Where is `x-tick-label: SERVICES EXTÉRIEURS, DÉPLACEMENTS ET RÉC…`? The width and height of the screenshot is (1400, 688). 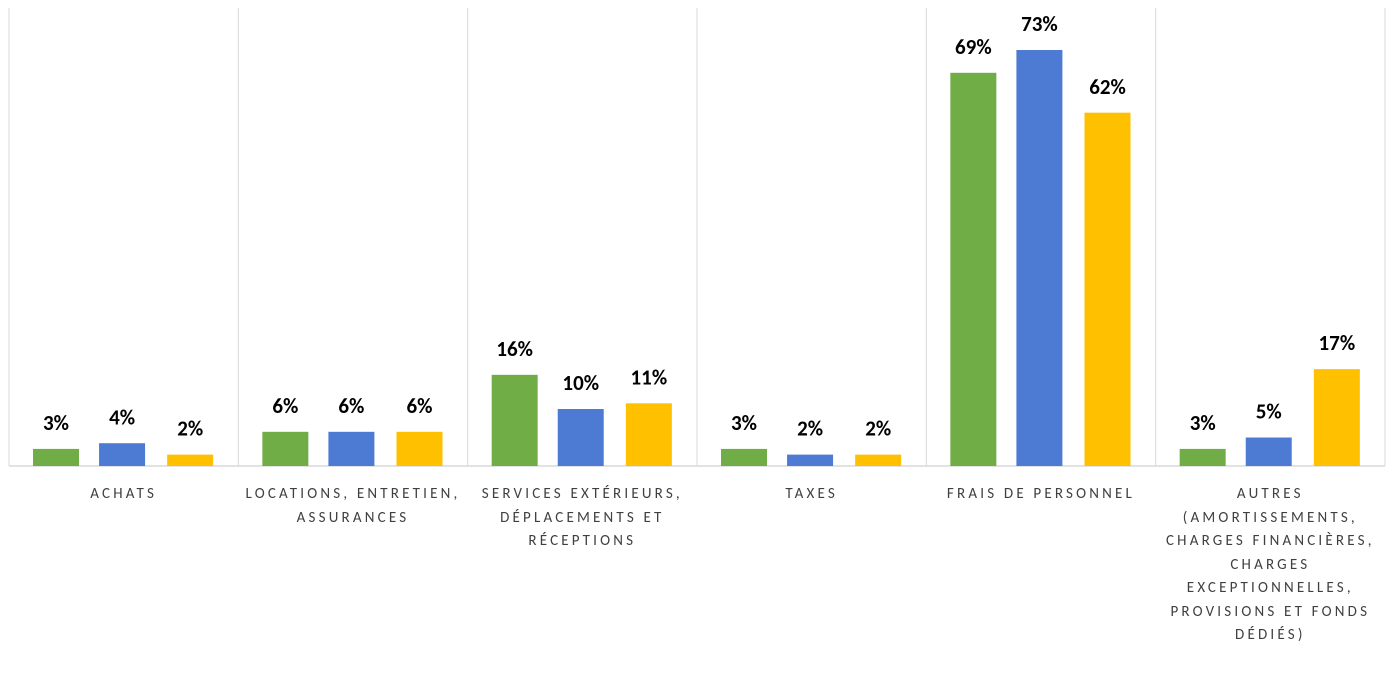 x-tick-label: SERVICES EXTÉRIEURS, DÉPLACEMENTS ET RÉC… is located at coordinates (582, 517).